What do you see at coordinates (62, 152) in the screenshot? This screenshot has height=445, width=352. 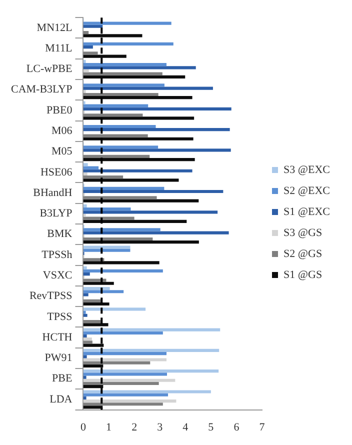 I see `y-tick-label: M05` at bounding box center [62, 152].